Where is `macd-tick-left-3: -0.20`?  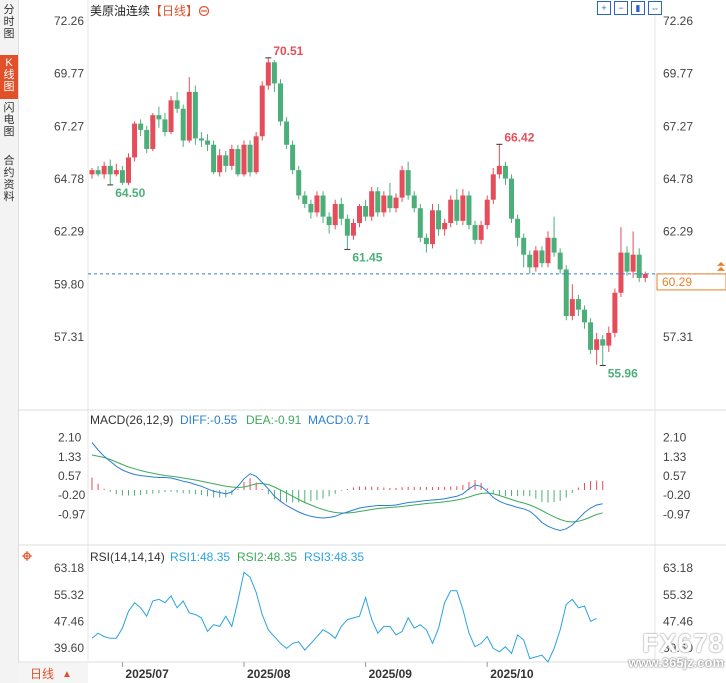
macd-tick-left-3: -0.20 is located at coordinates (72, 495).